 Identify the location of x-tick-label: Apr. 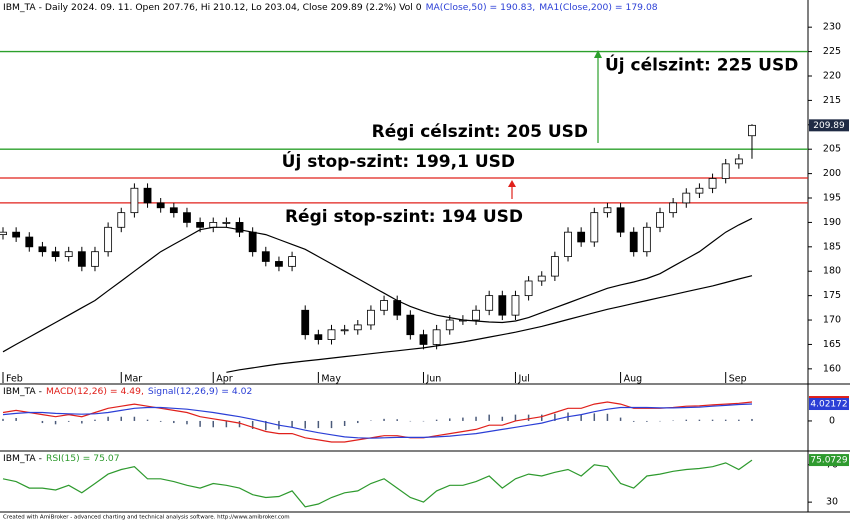
(224, 379).